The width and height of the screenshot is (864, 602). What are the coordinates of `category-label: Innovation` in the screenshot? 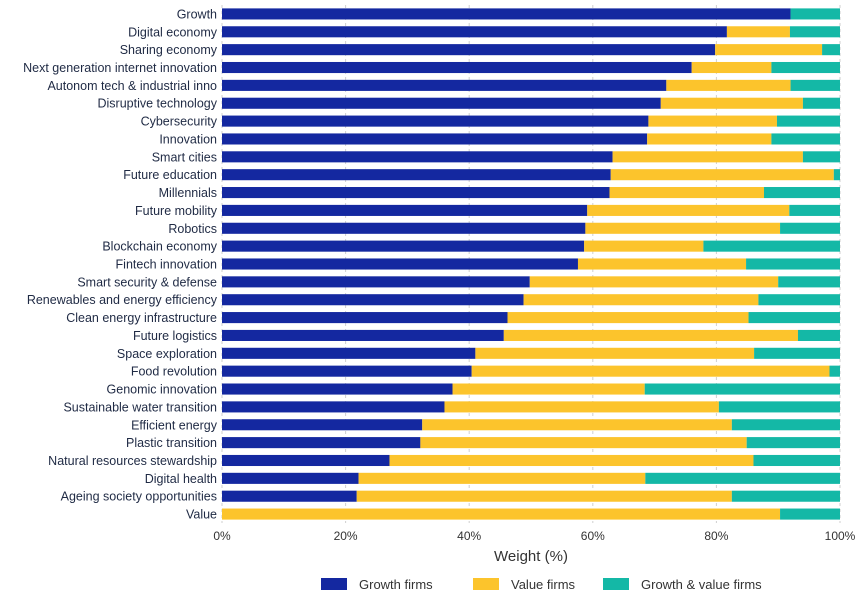 It's located at (188, 139).